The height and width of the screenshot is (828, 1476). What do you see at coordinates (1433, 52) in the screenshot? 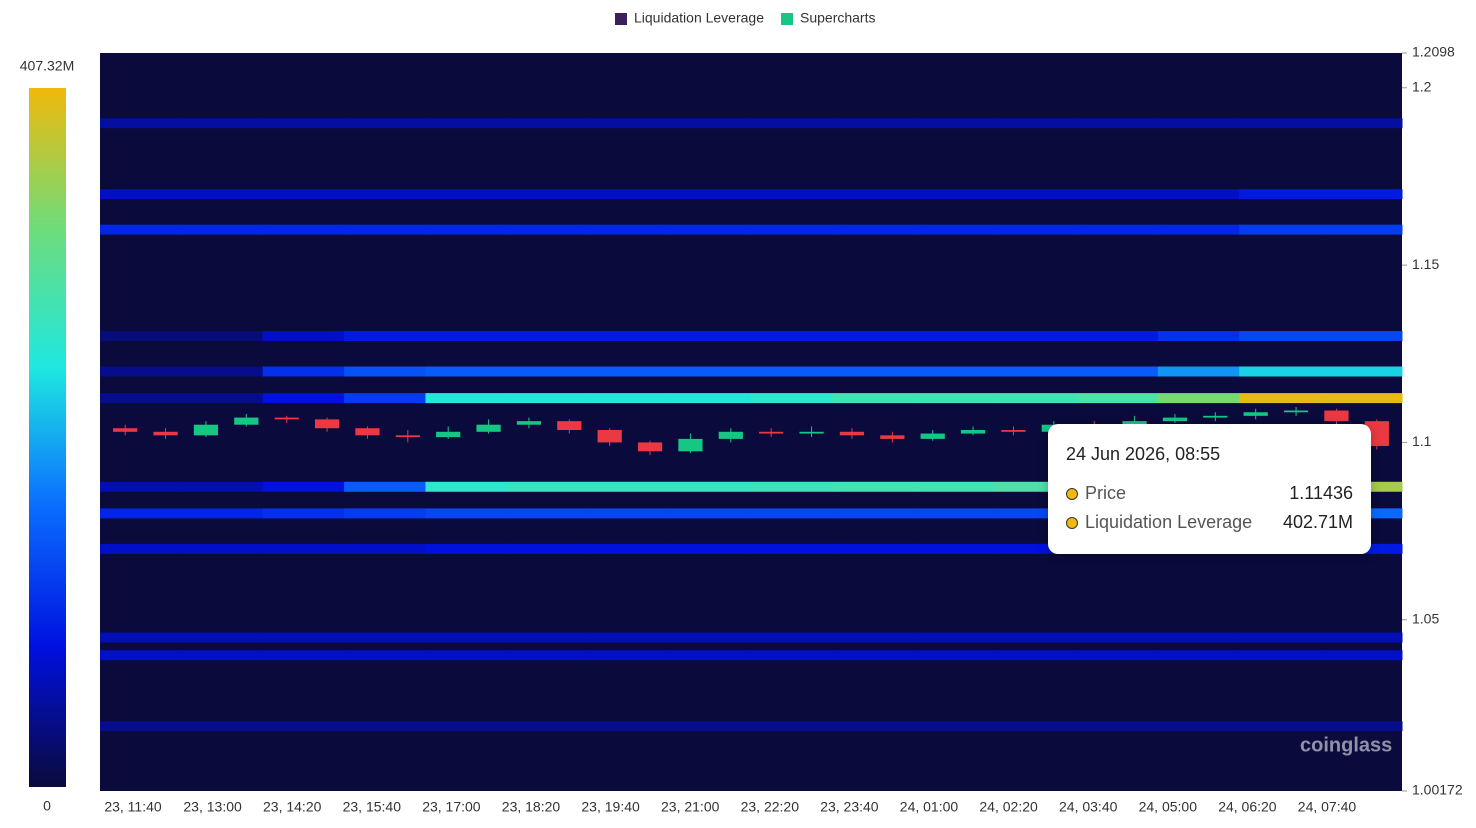
I see `y-tick-label: 1.2098` at bounding box center [1433, 52].